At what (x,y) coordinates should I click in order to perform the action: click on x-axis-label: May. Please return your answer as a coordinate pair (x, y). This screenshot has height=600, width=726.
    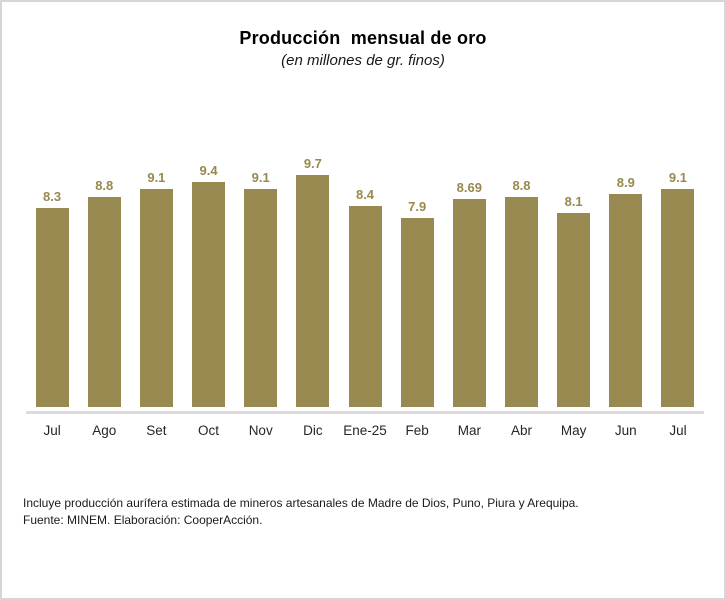
    Looking at the image, I should click on (573, 430).